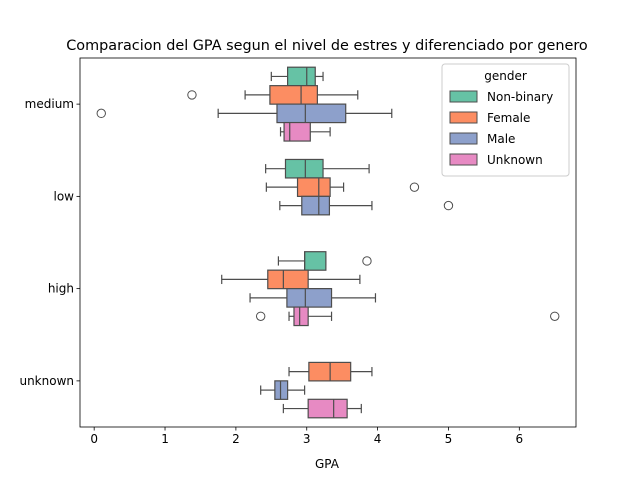 This screenshot has height=480, width=640. What do you see at coordinates (330, 371) in the screenshot?
I see `box-unknown-female` at bounding box center [330, 371].